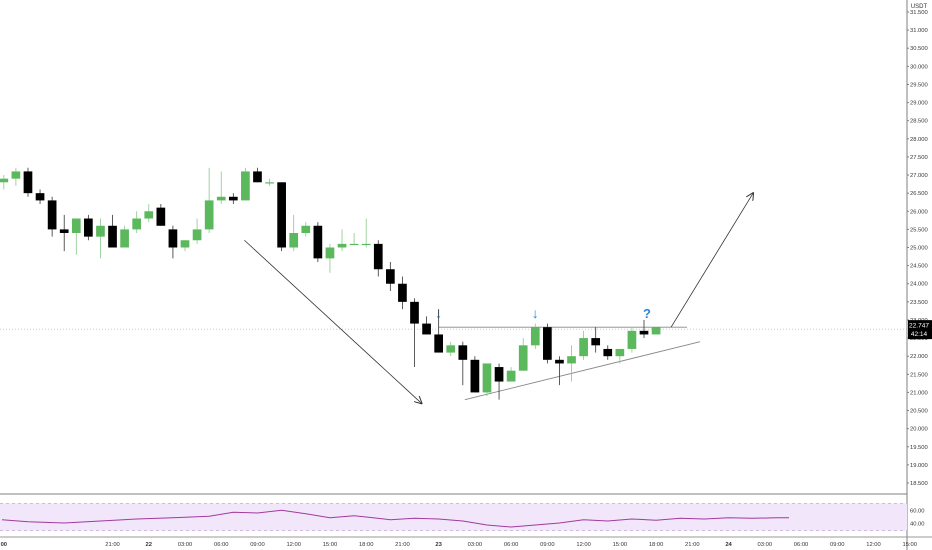 This screenshot has width=932, height=550. I want to click on price-tick-label: 22.000, so click(919, 357).